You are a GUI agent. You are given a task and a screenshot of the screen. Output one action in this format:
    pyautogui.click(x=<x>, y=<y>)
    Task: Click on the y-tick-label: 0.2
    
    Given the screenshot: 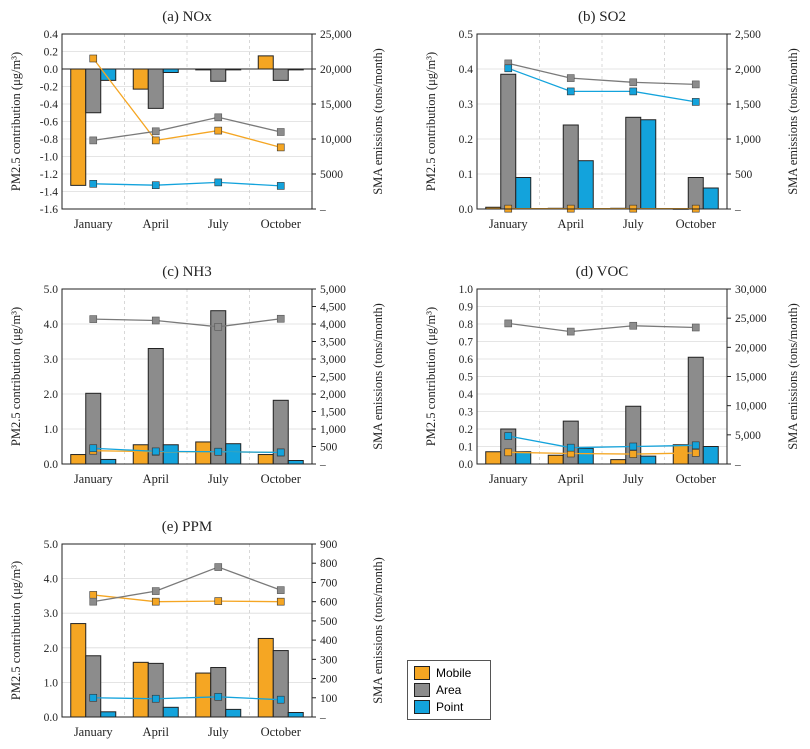 What is the action you would take?
    pyautogui.click(x=466, y=140)
    